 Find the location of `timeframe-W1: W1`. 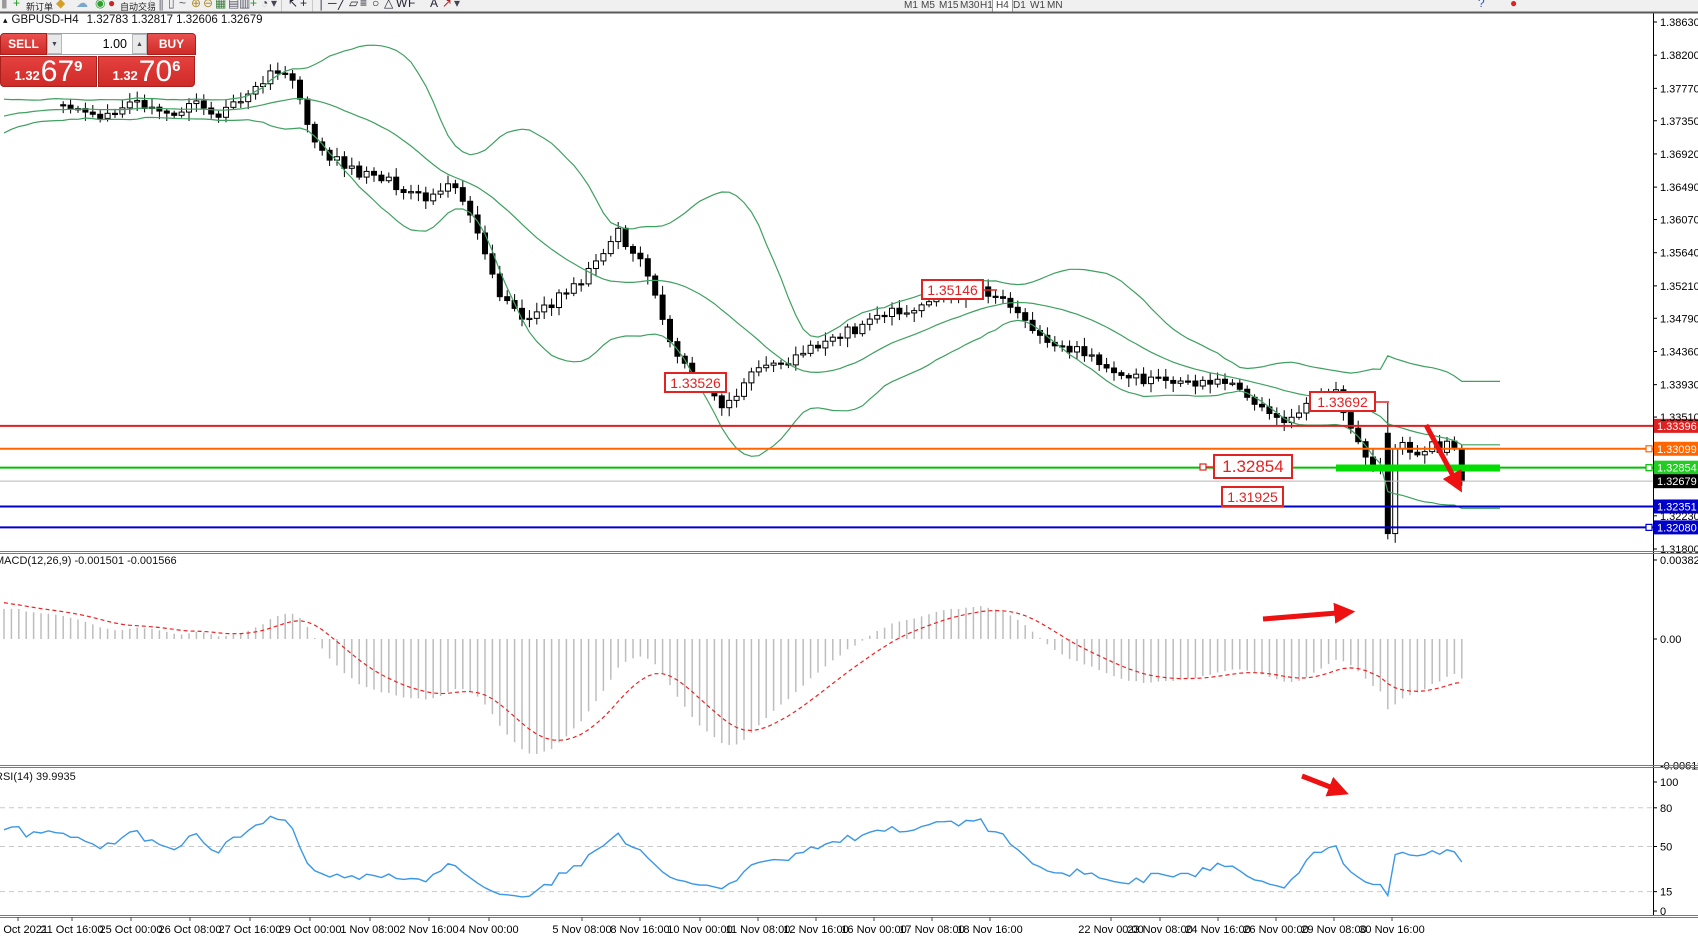

timeframe-W1: W1 is located at coordinates (1037, 5).